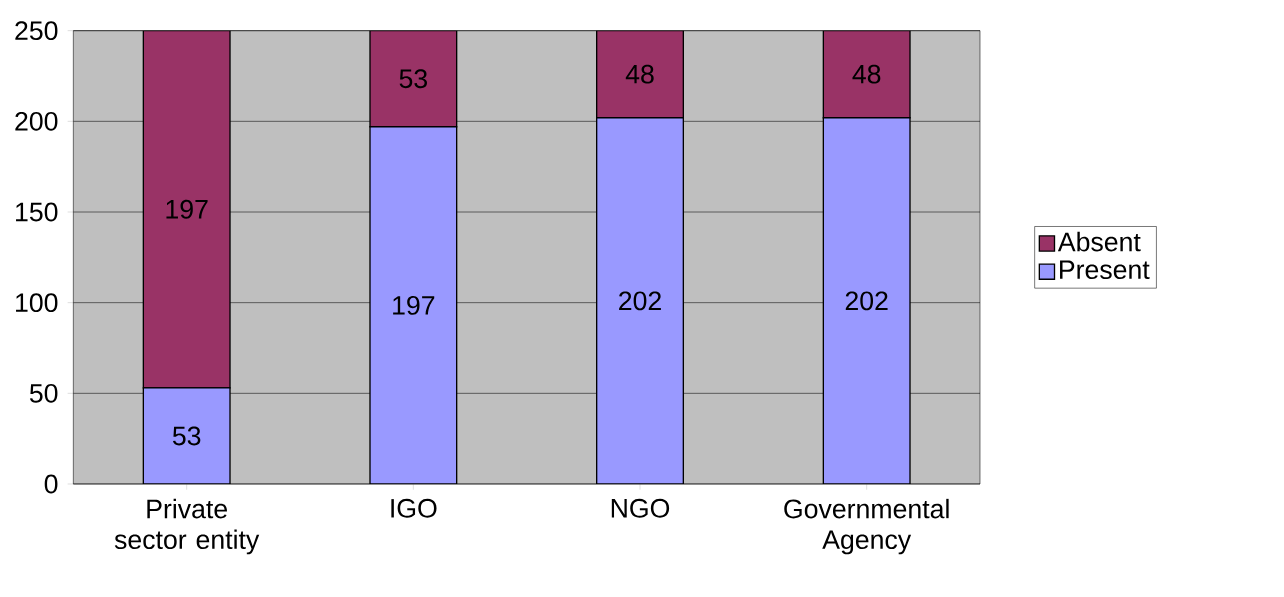  What do you see at coordinates (414, 508) in the screenshot?
I see `x-tick-label: IGO` at bounding box center [414, 508].